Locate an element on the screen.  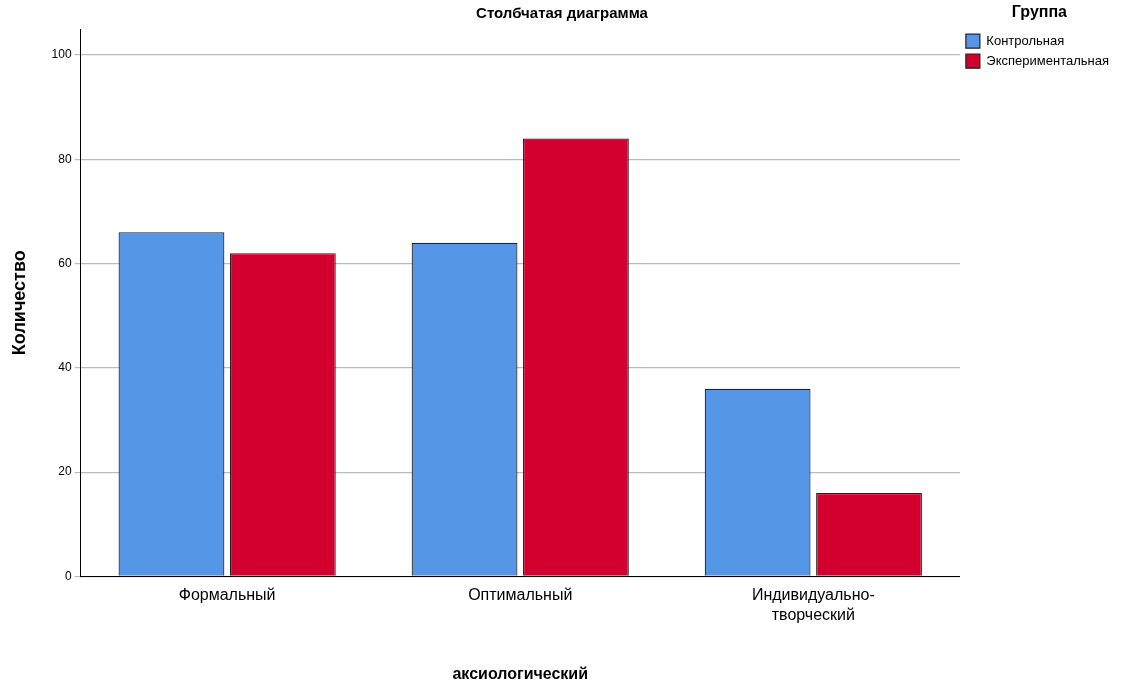
x-tick-label: Формальный is located at coordinates (227, 595).